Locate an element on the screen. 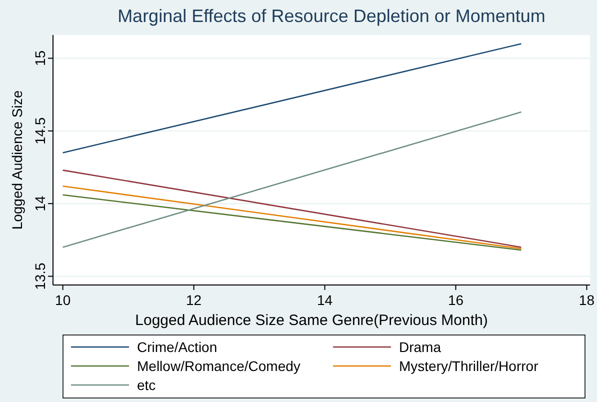 This screenshot has height=402, width=597. legend-label: etc is located at coordinates (146, 385).